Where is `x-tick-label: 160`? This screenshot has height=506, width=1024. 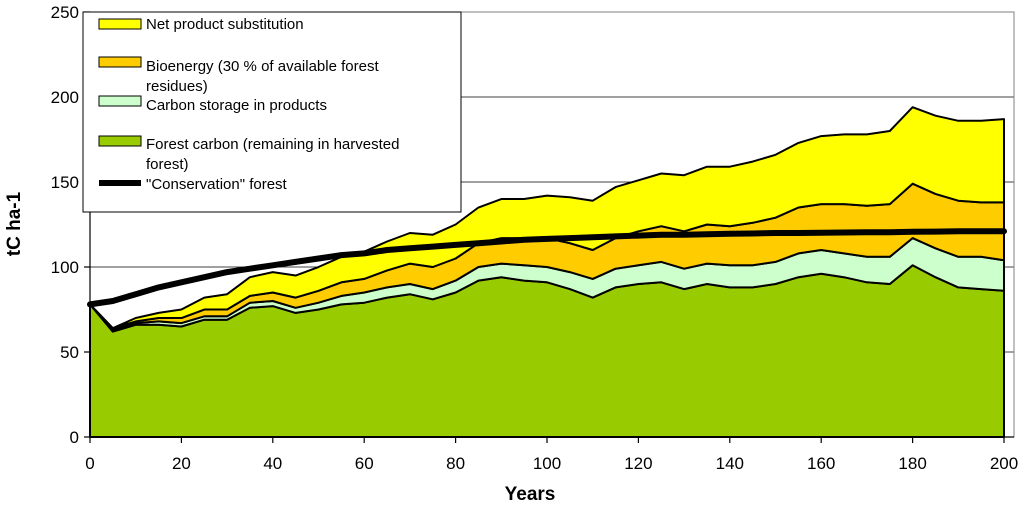
x-tick-label: 160 is located at coordinates (821, 463).